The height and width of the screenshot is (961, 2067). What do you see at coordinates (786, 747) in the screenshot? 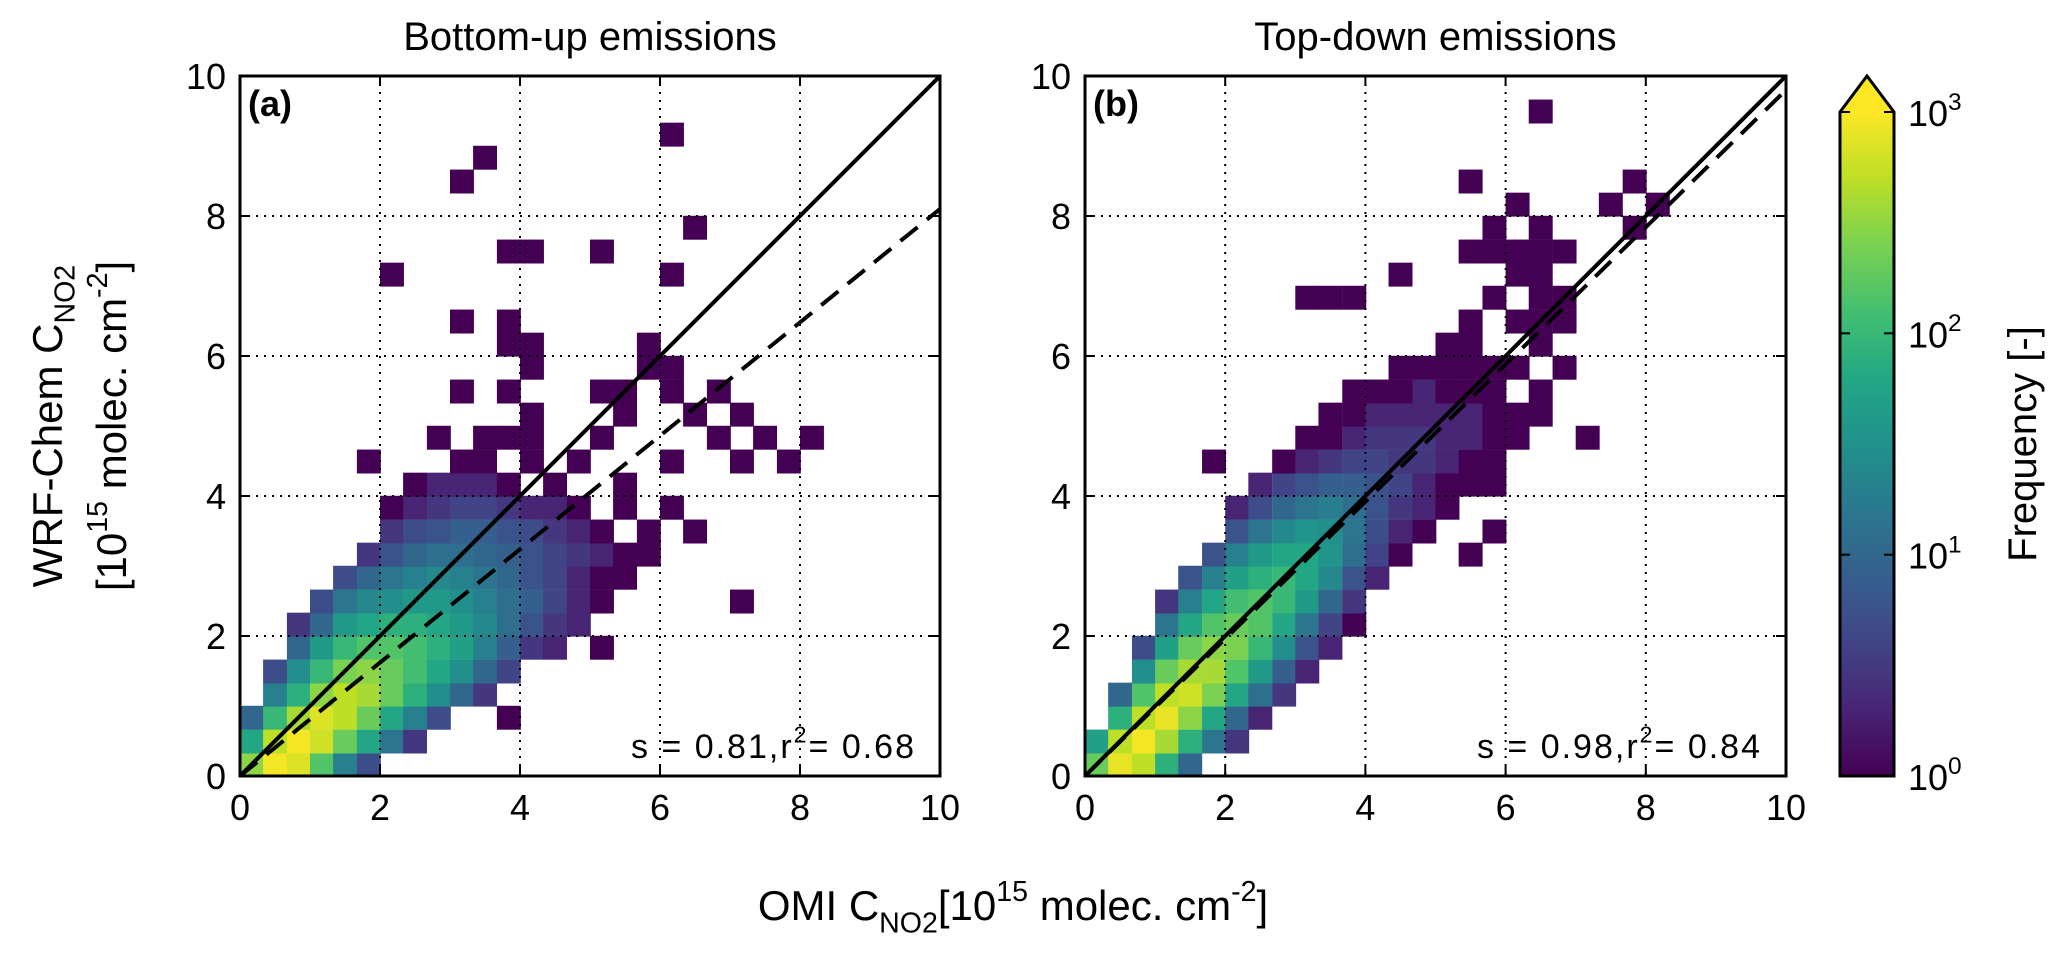
I see `text-part: r` at bounding box center [786, 747].